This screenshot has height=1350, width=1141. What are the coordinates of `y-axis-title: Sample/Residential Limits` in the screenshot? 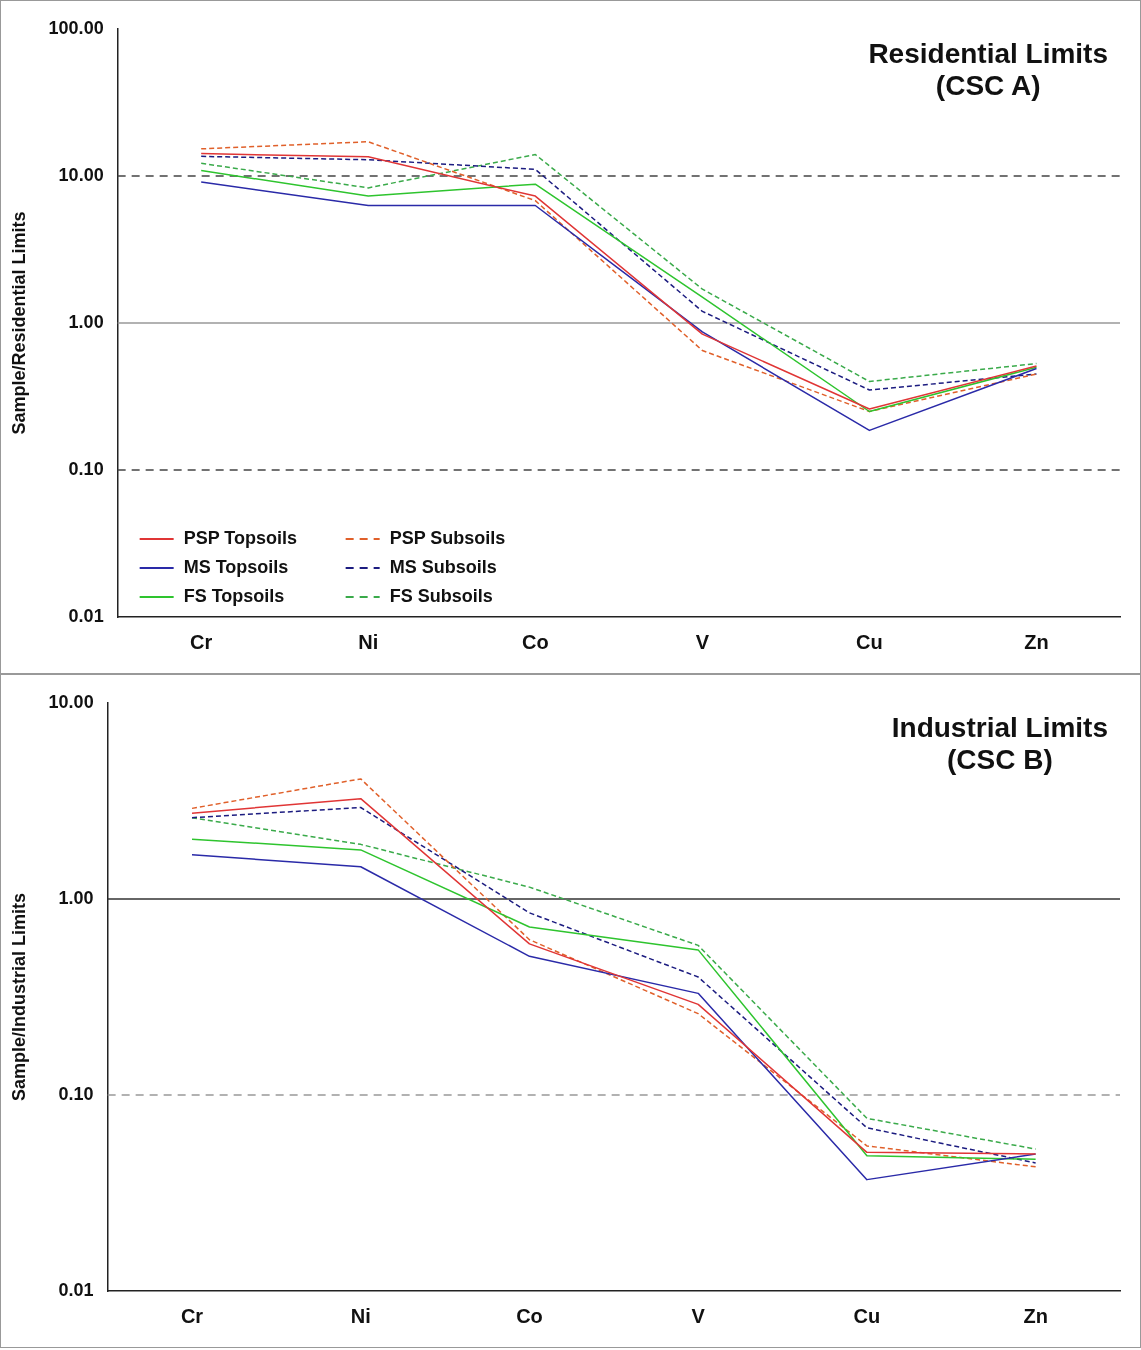 It's located at (18, 323).